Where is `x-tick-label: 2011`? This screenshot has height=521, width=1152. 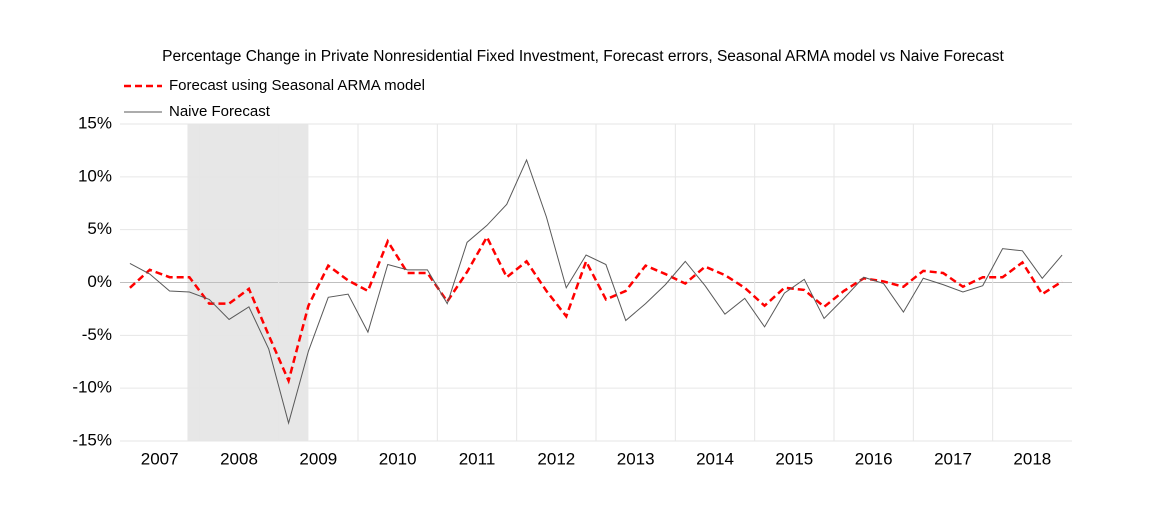
x-tick-label: 2011 is located at coordinates (477, 458).